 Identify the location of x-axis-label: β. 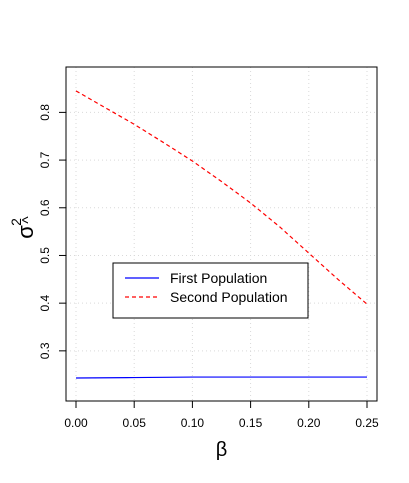
(222, 450).